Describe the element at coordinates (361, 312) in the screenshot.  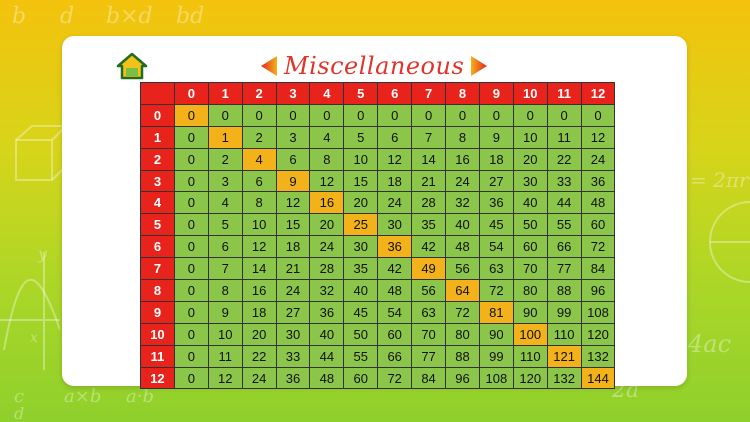
I see `product-cell: 45` at that location.